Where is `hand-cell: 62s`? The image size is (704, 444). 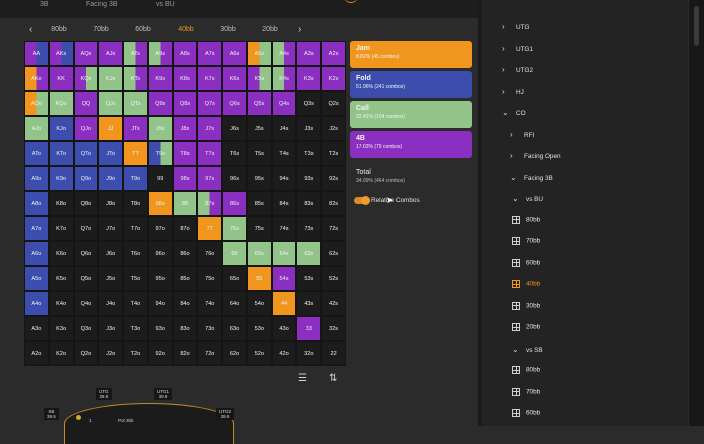
hand-cell: 62s is located at coordinates (333, 253).